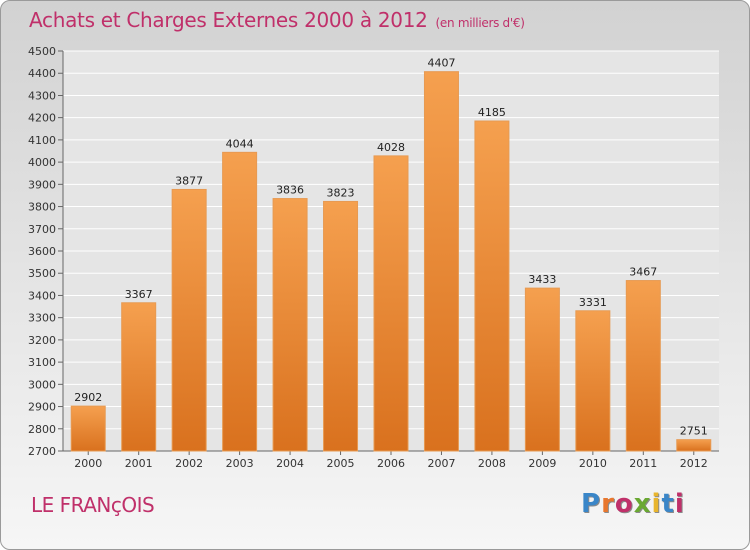 The width and height of the screenshot is (750, 550). Describe the element at coordinates (694, 463) in the screenshot. I see `x-tick-label: 2012` at that location.